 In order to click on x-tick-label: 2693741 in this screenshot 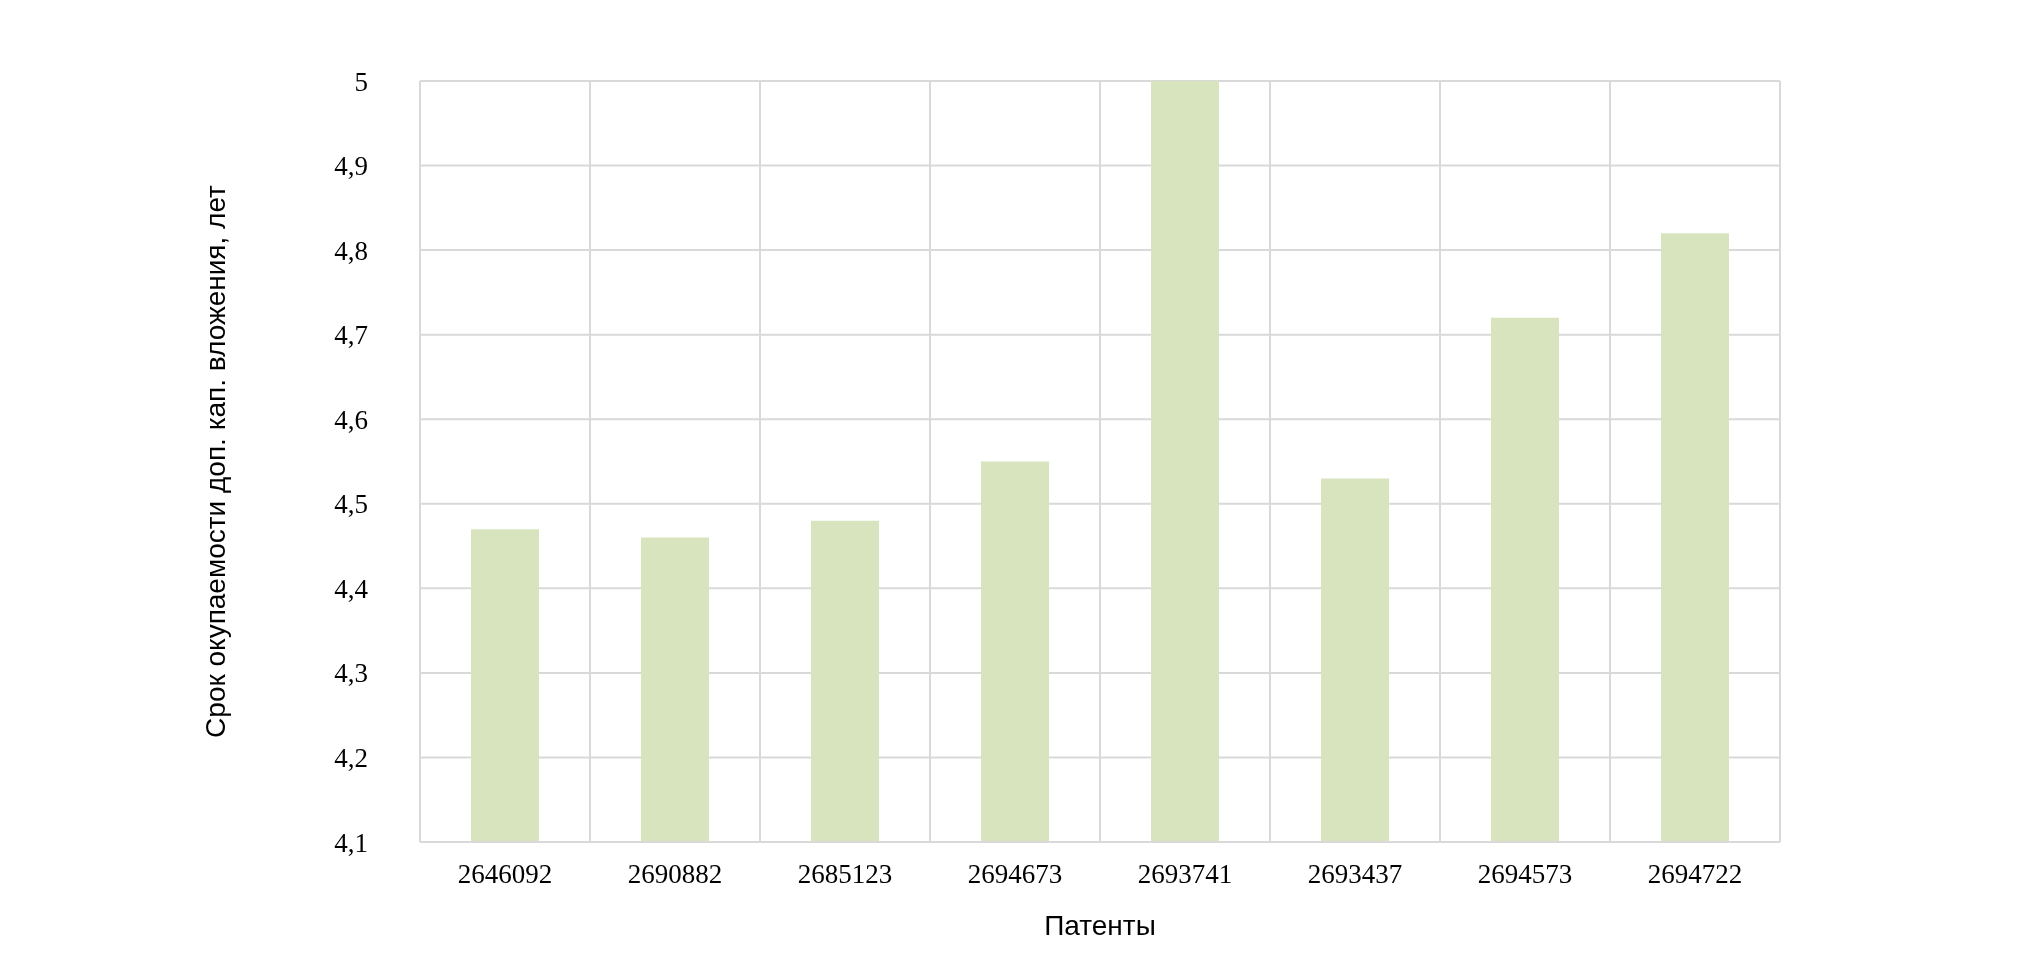, I will do `click(1185, 874)`.